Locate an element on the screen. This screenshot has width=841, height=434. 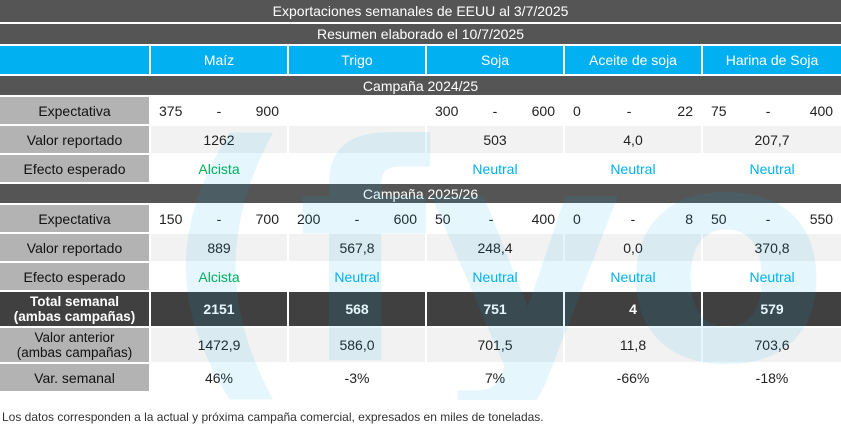
value-cell: 701,5 is located at coordinates (496, 346).